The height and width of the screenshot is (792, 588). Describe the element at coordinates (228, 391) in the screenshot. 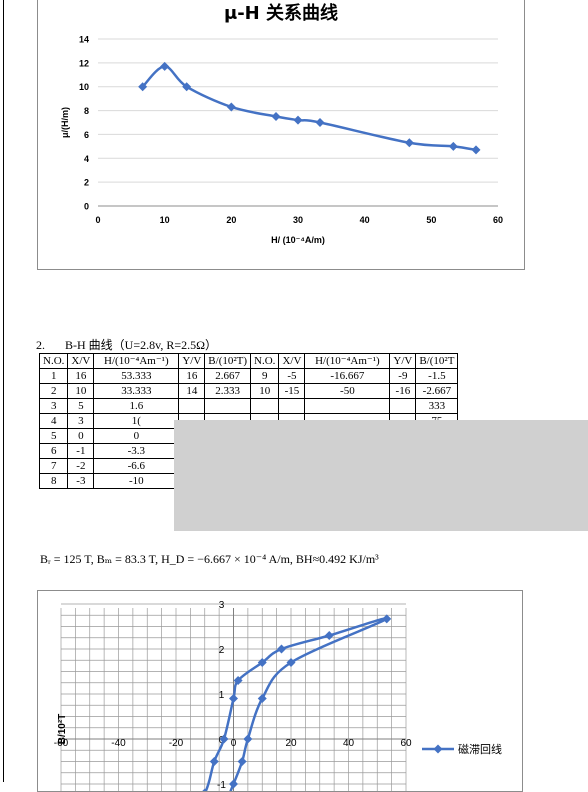

I see `table-cell: 2.333` at that location.